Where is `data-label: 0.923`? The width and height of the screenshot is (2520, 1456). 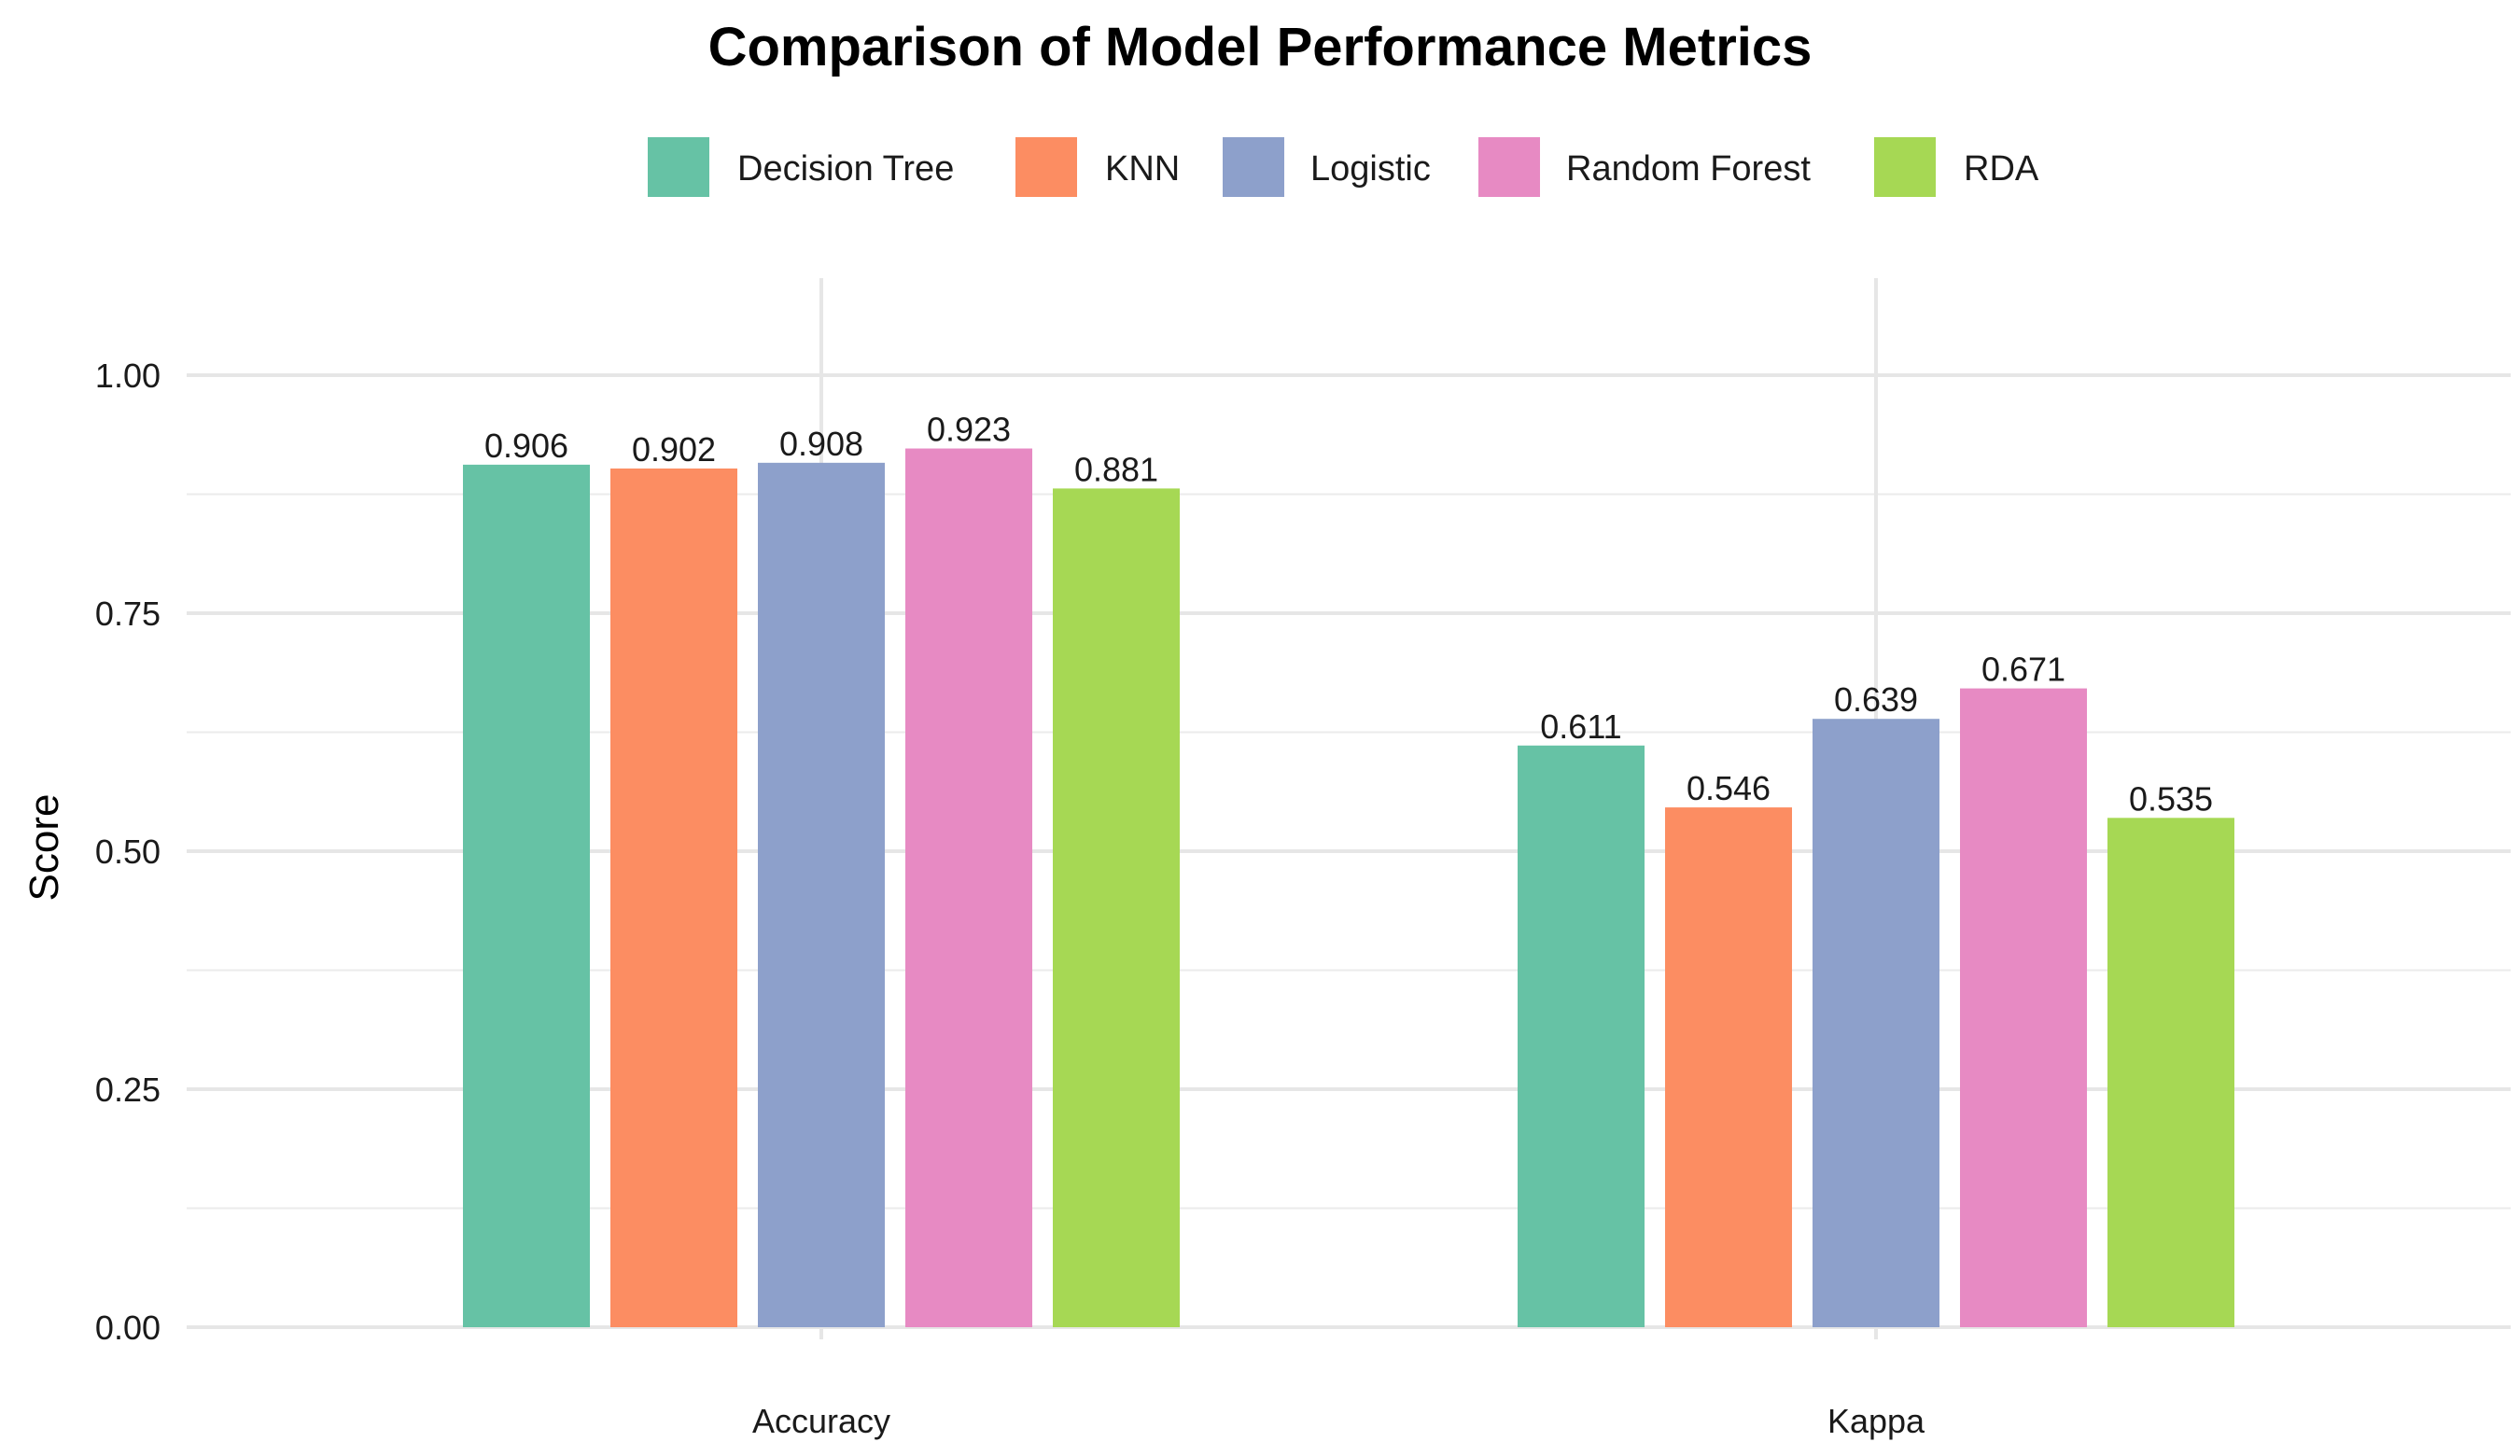 data-label: 0.923 is located at coordinates (969, 430).